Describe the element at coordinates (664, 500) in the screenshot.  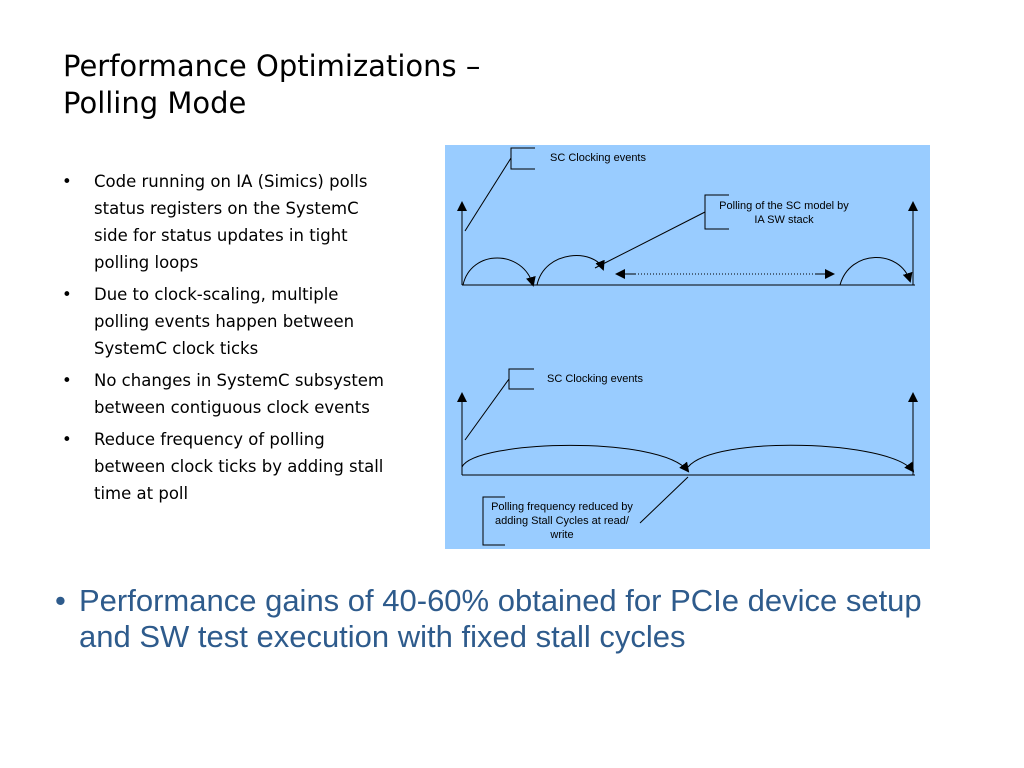
I see `bottom-reduced-callout-leader` at that location.